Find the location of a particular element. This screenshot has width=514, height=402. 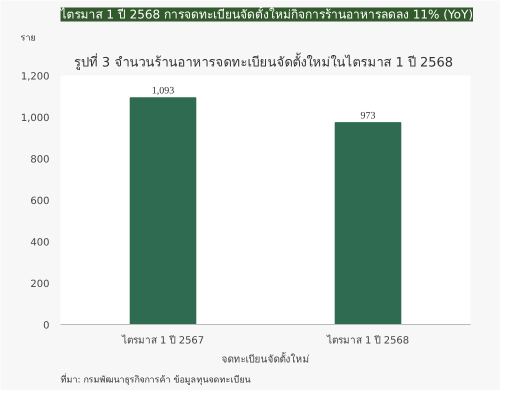

x-tick-label: ไตรมาส 1 ปี 2568 is located at coordinates (368, 340).